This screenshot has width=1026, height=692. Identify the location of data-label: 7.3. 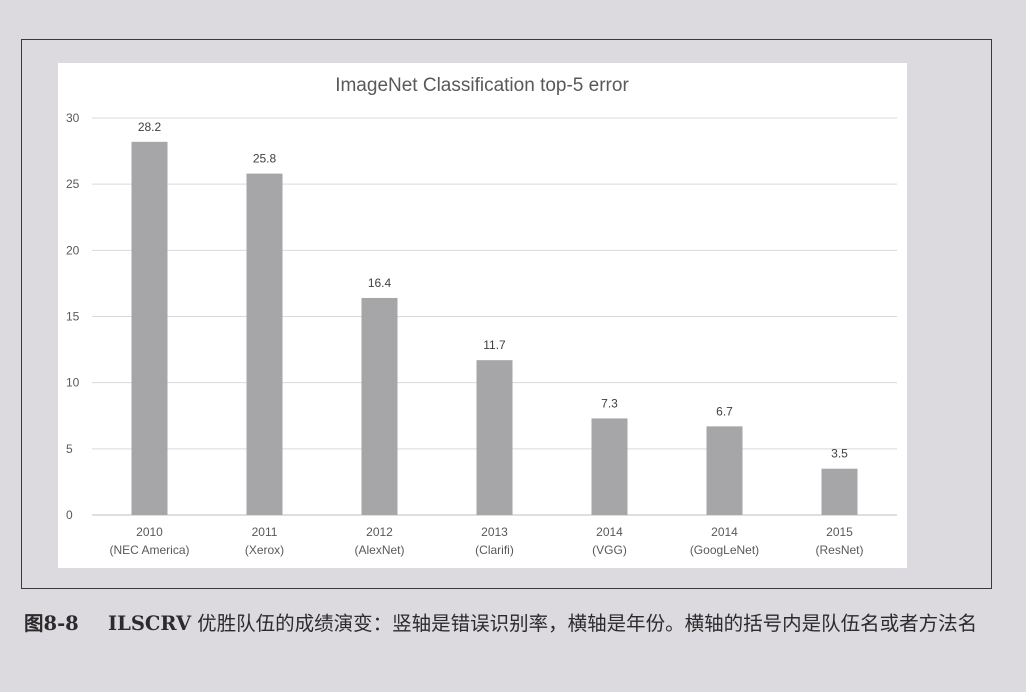
(609, 403).